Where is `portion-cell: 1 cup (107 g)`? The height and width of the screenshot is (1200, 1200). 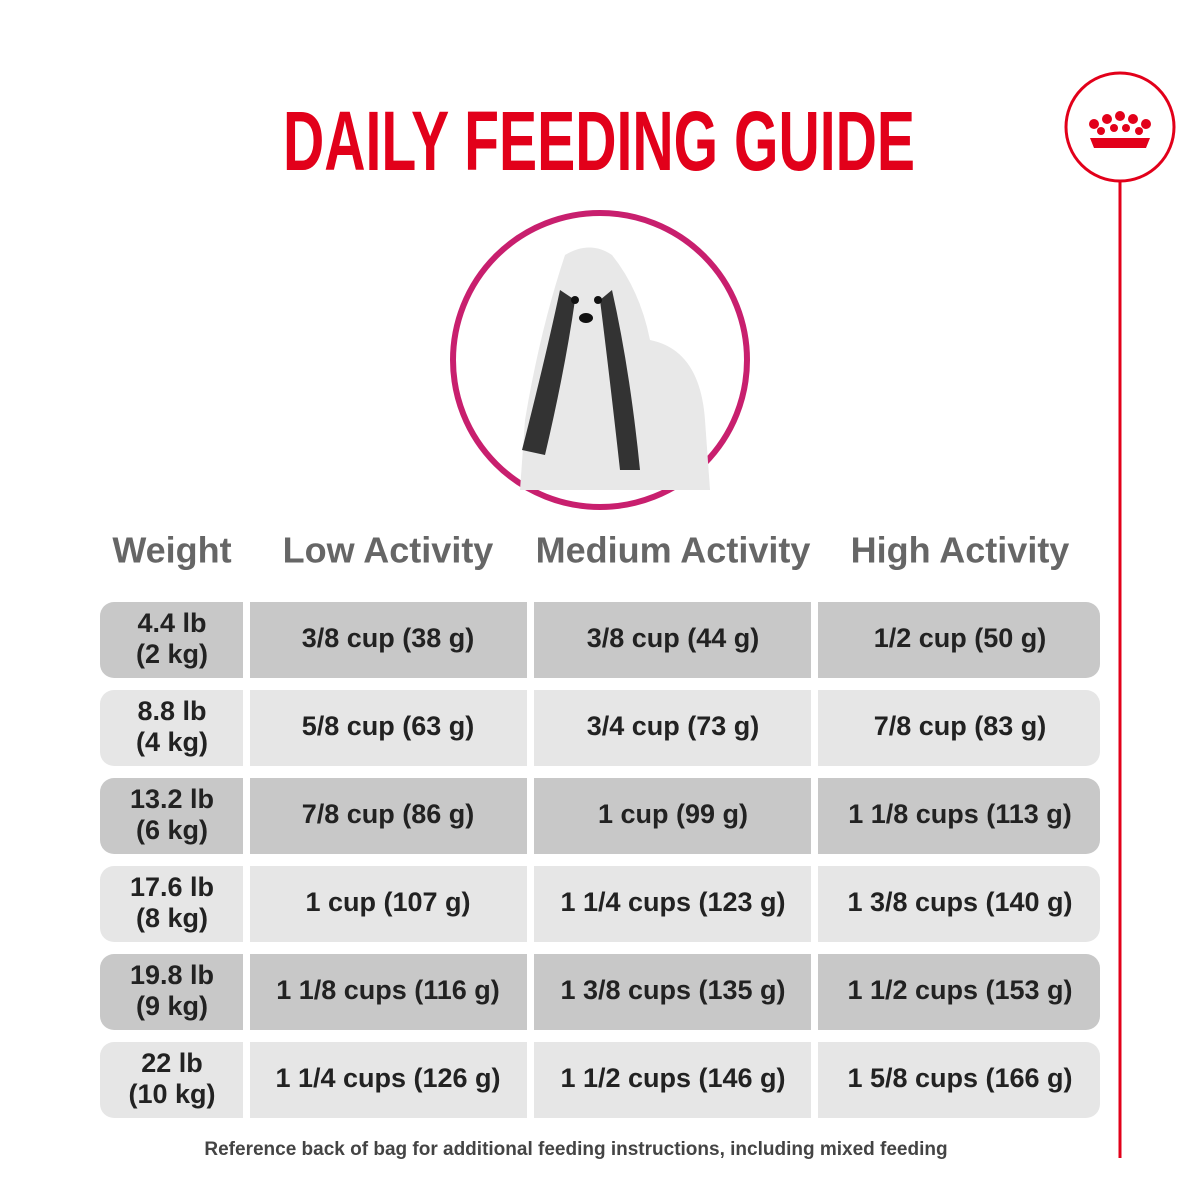
portion-cell: 1 cup (107 g) is located at coordinates (387, 902).